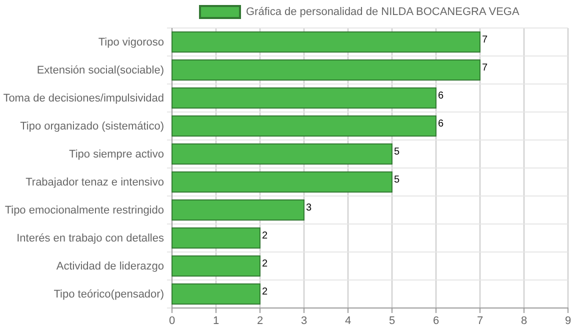 This screenshot has height=334, width=575. I want to click on y-tick-label: Tipo teórico(pensador), so click(109, 294).